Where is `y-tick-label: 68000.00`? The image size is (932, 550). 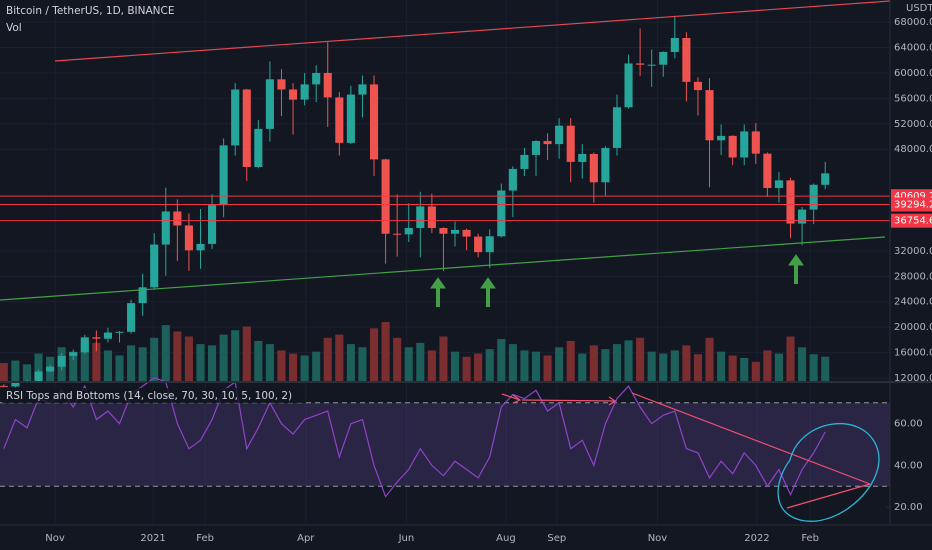
y-tick-label: 68000.00 is located at coordinates (913, 22).